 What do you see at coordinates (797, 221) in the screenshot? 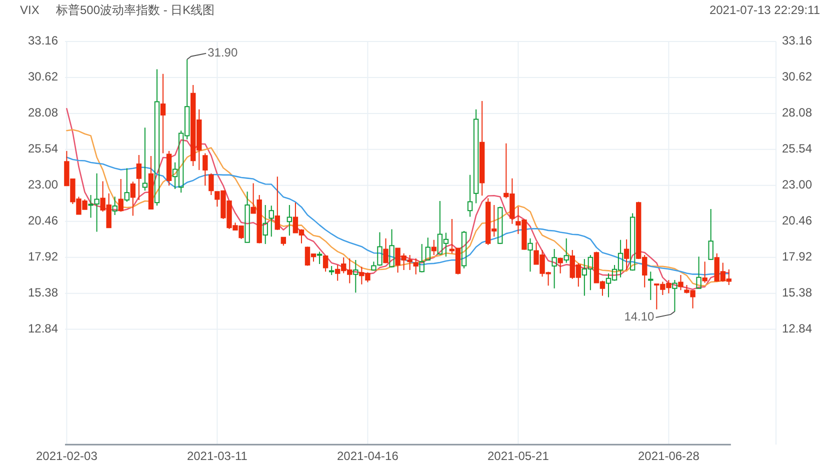
I see `y2-tick-label: 20.46` at bounding box center [797, 221].